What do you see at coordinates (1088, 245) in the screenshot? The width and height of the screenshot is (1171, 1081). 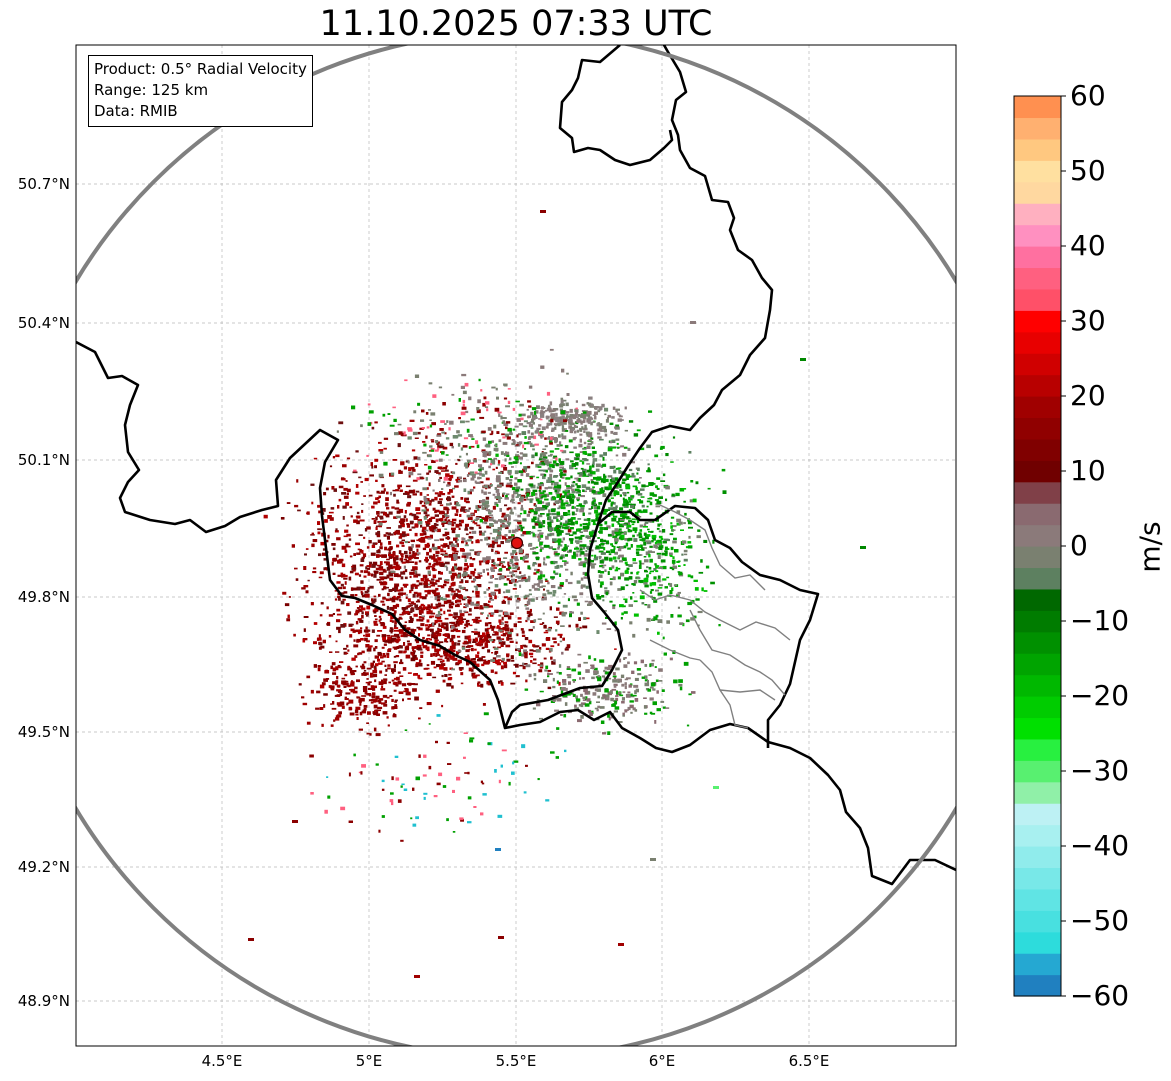 I see `colorbar-tick-label: 40` at bounding box center [1088, 245].